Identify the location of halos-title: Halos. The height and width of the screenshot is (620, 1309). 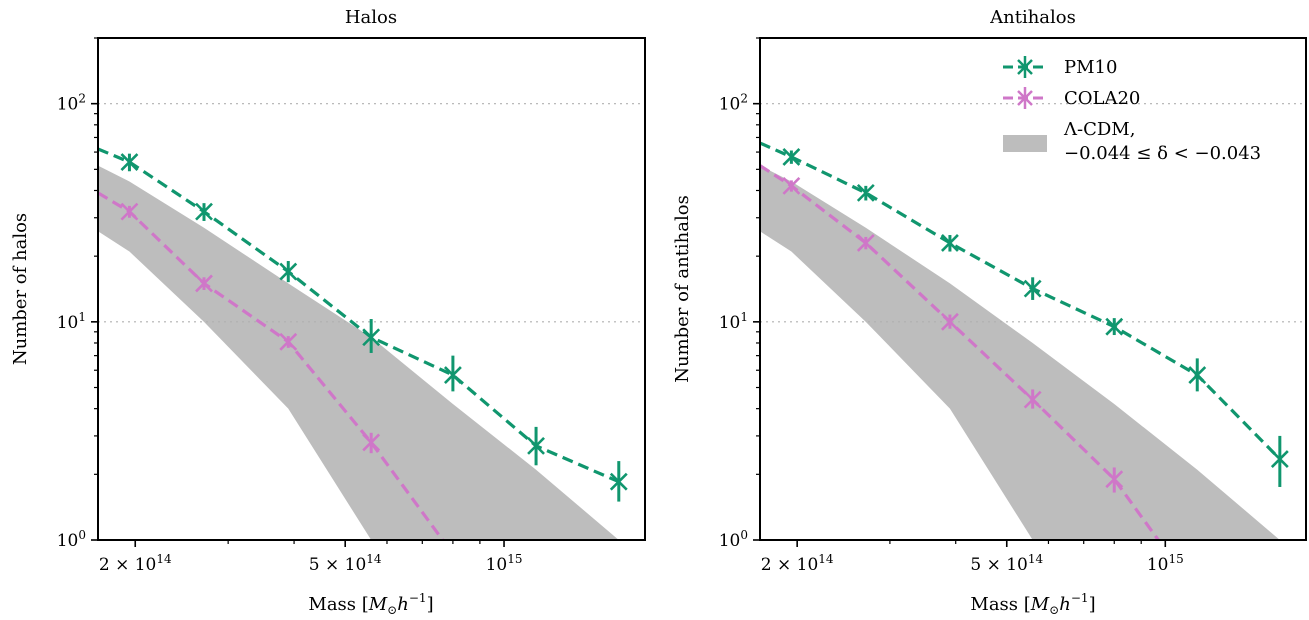
(371, 17).